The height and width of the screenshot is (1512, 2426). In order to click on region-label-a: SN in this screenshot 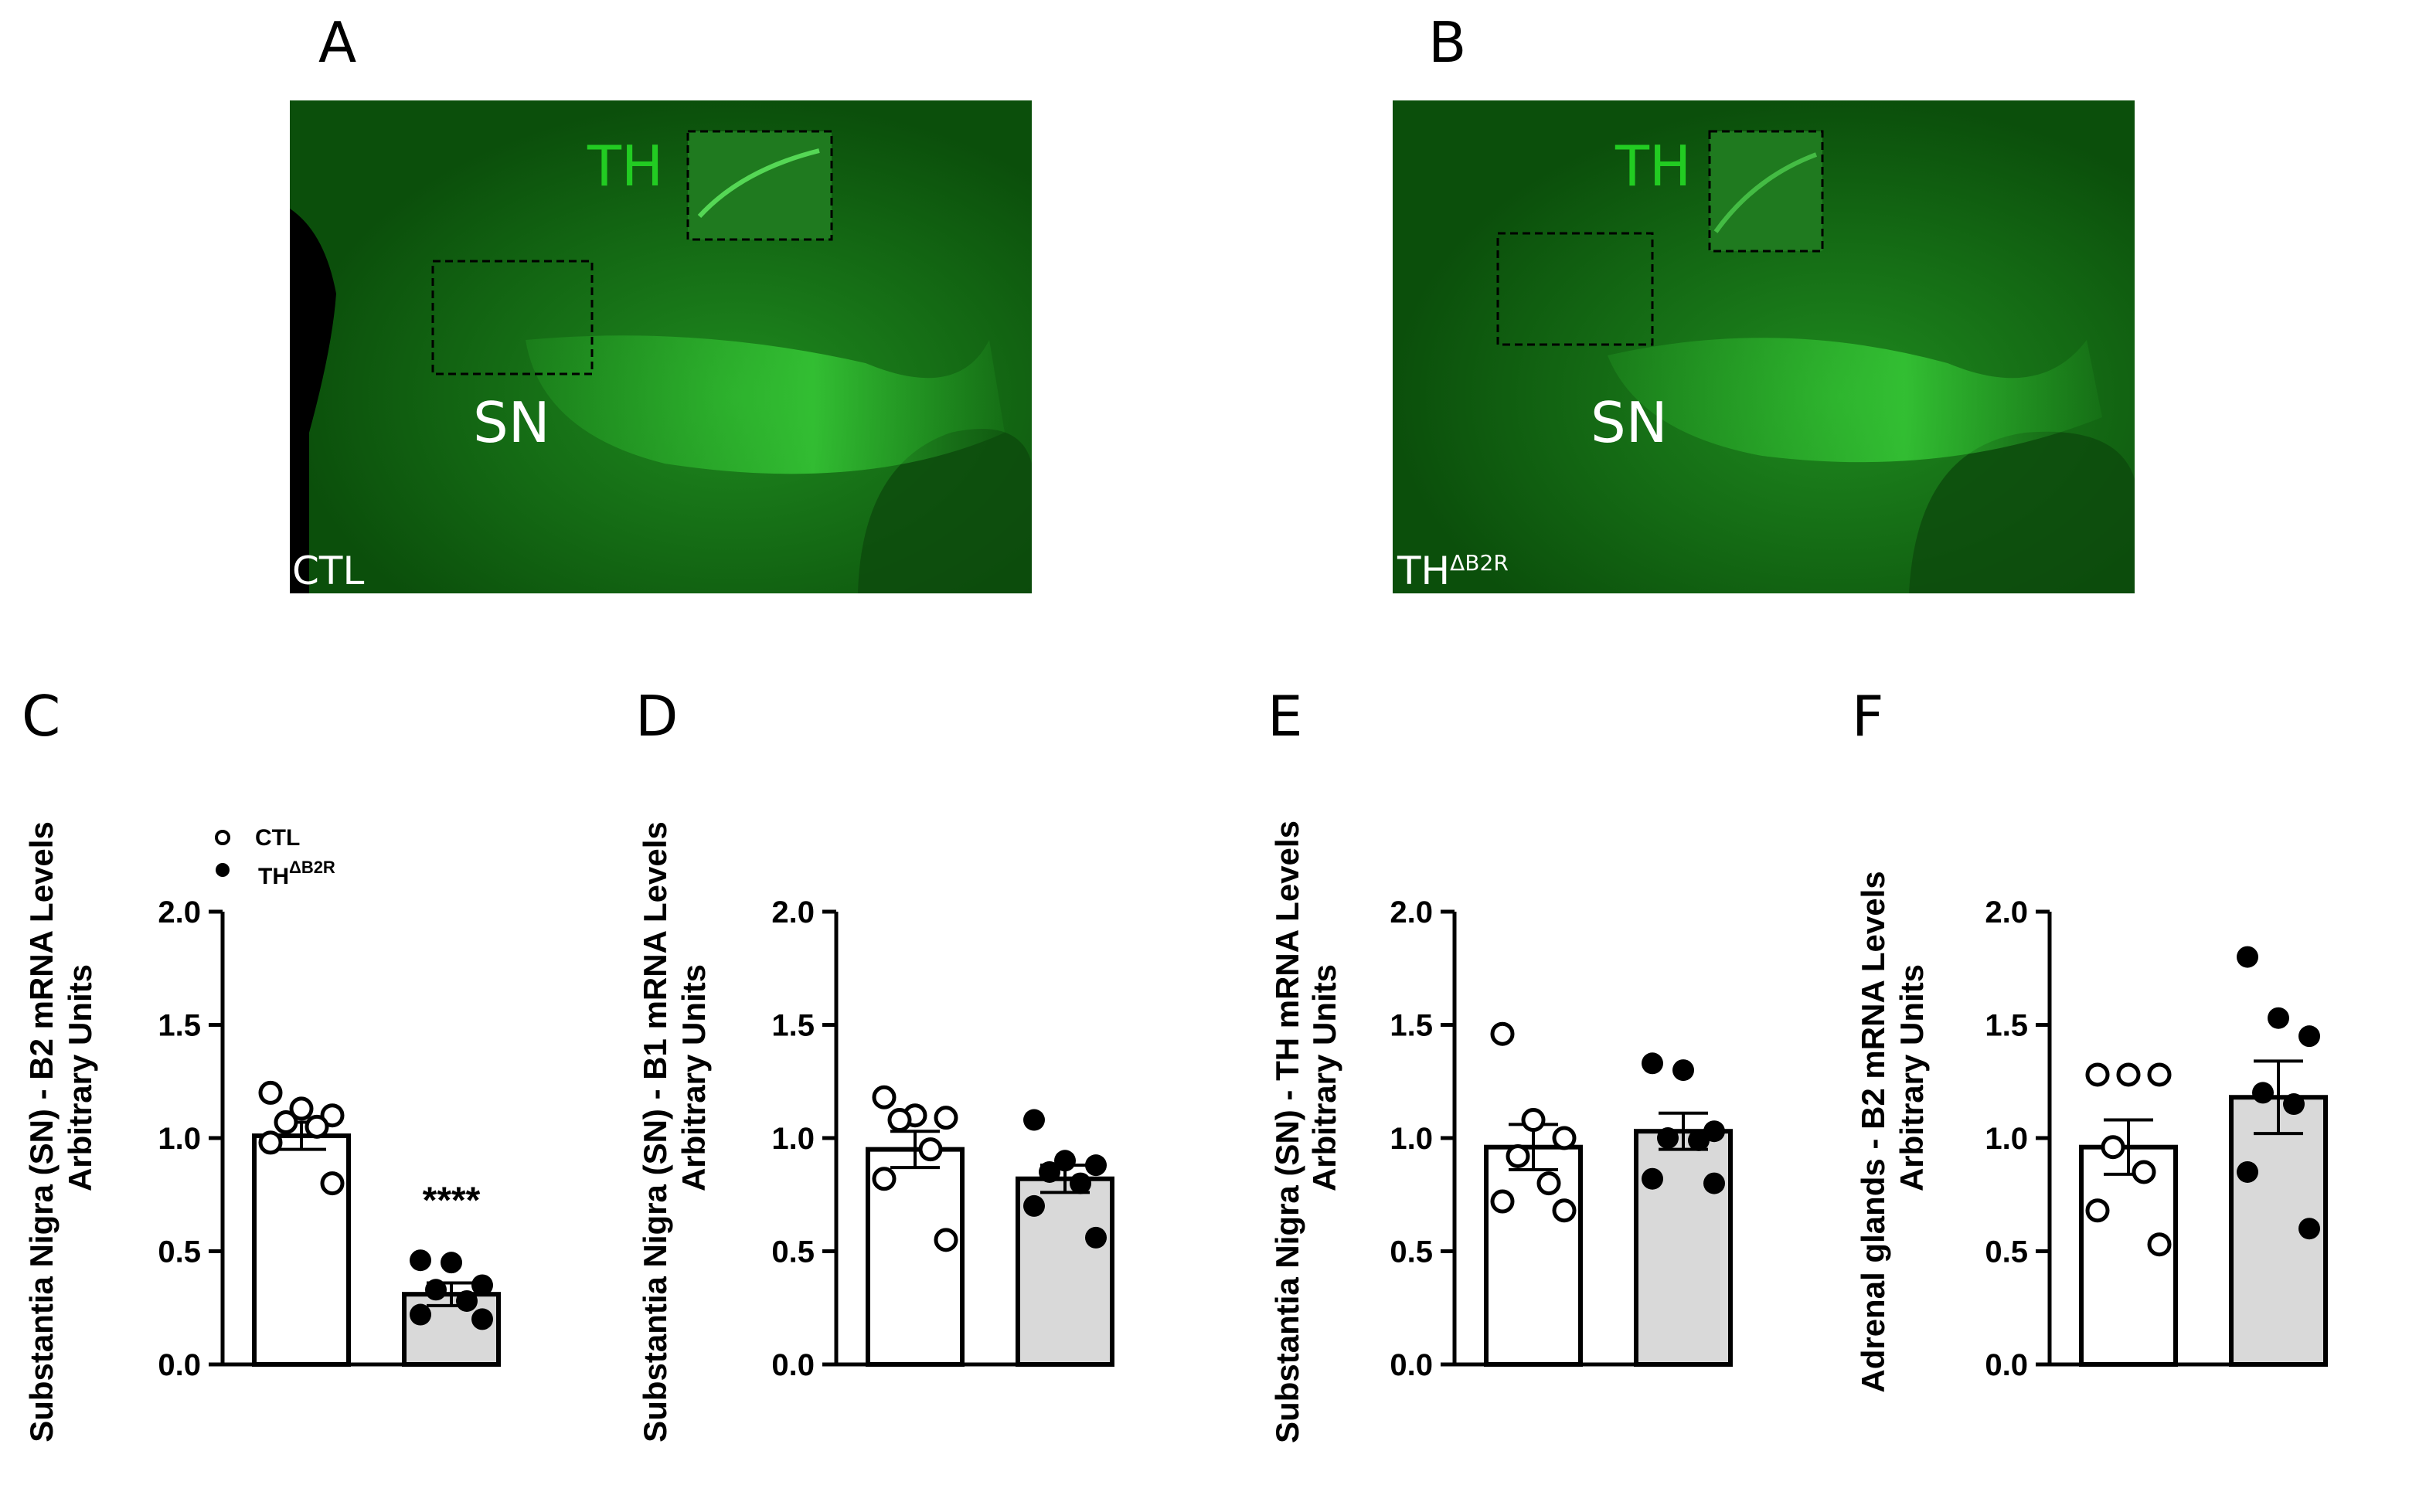, I will do `click(511, 422)`.